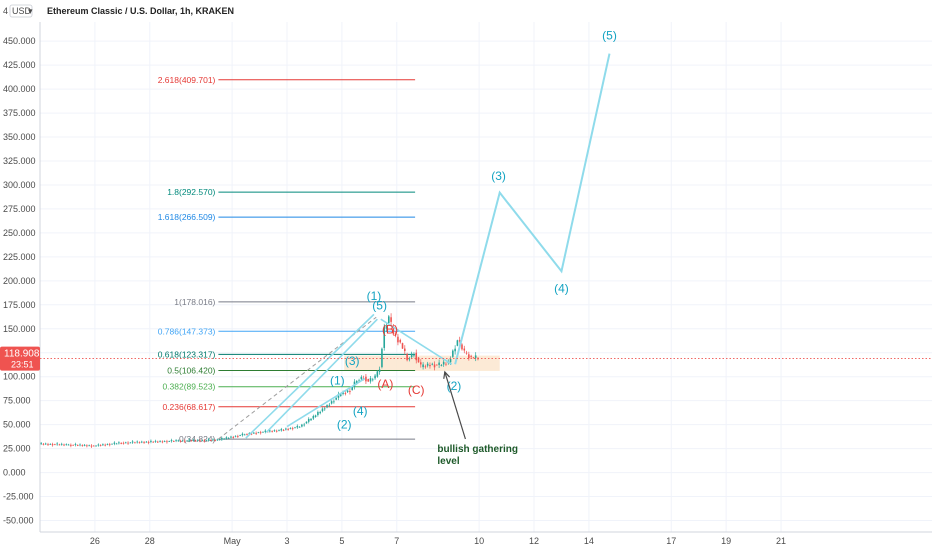 The width and height of the screenshot is (932, 550). Describe the element at coordinates (671, 541) in the screenshot. I see `x-tick-label: 17` at that location.